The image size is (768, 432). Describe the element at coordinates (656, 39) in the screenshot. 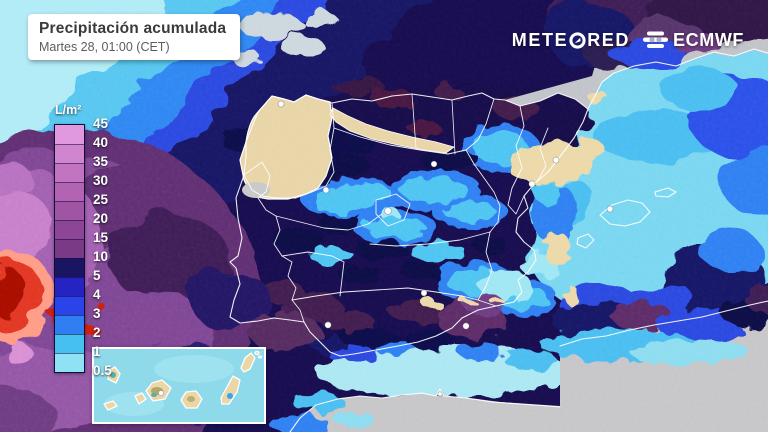

I see `ecmwf-globe-icon` at that location.